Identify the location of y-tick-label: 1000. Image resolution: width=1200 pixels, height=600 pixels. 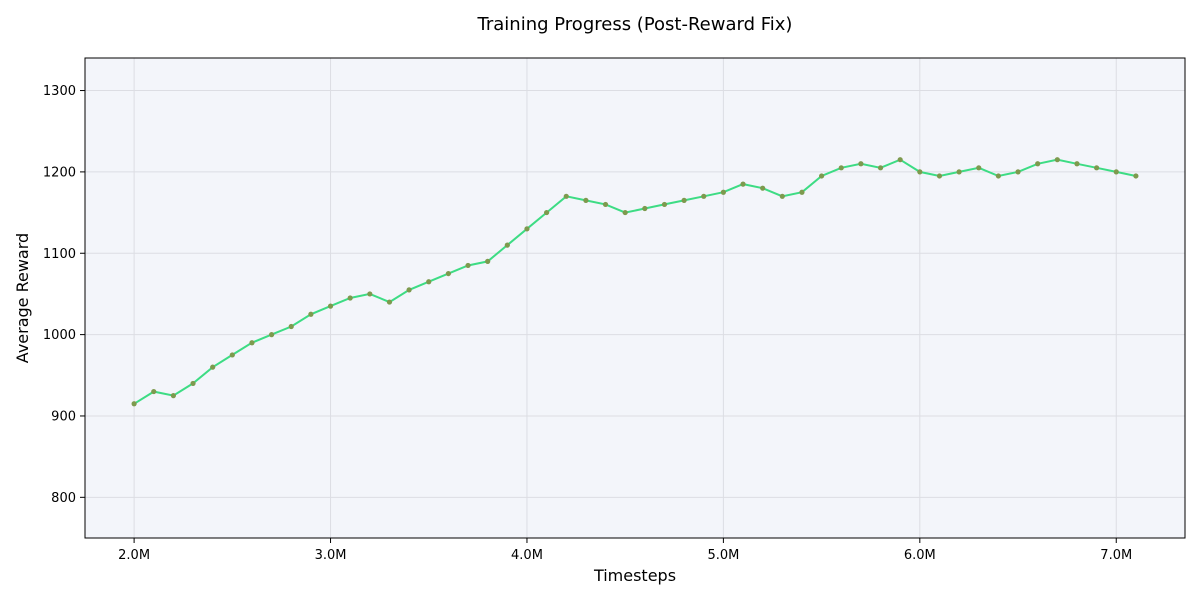
(59, 335).